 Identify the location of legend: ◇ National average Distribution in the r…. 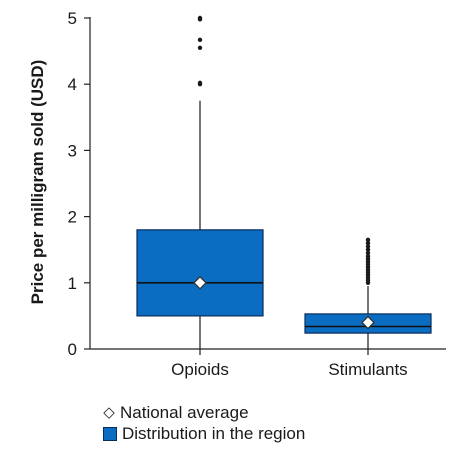
(203, 423).